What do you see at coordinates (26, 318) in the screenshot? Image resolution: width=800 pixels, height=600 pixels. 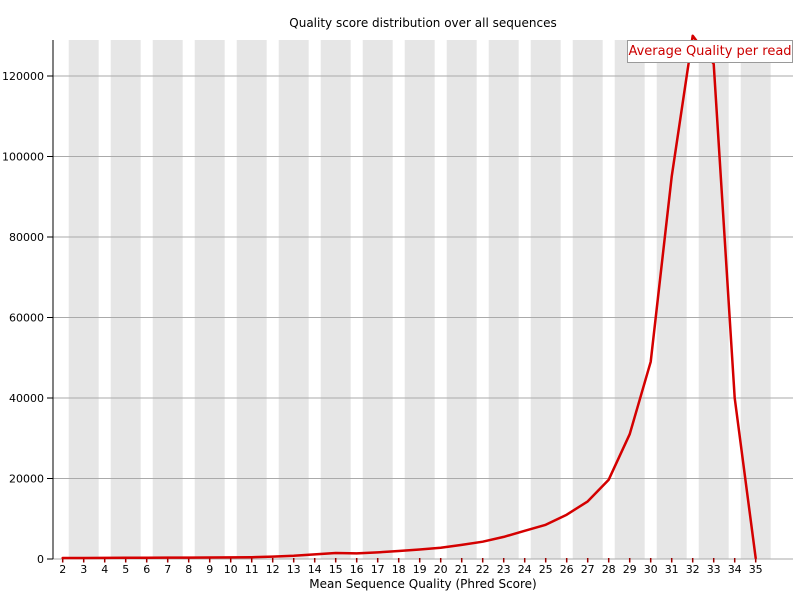 I see `y-tick-label: 60000` at bounding box center [26, 318].